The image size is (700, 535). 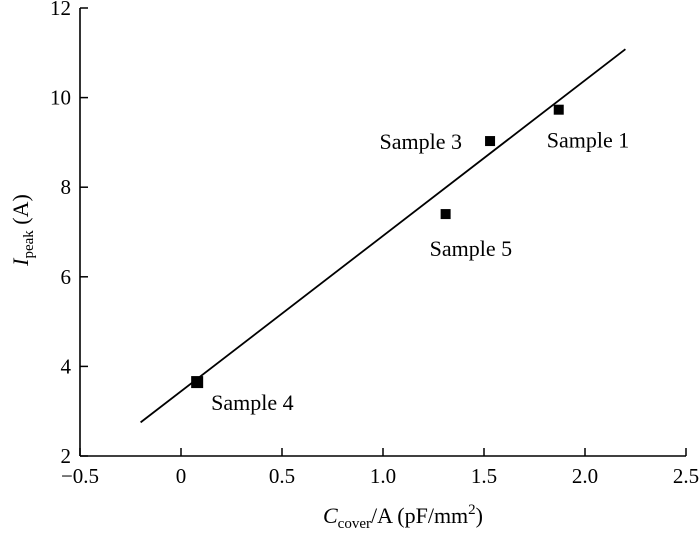 What do you see at coordinates (421, 141) in the screenshot?
I see `label-sample-3: Sample 3` at bounding box center [421, 141].